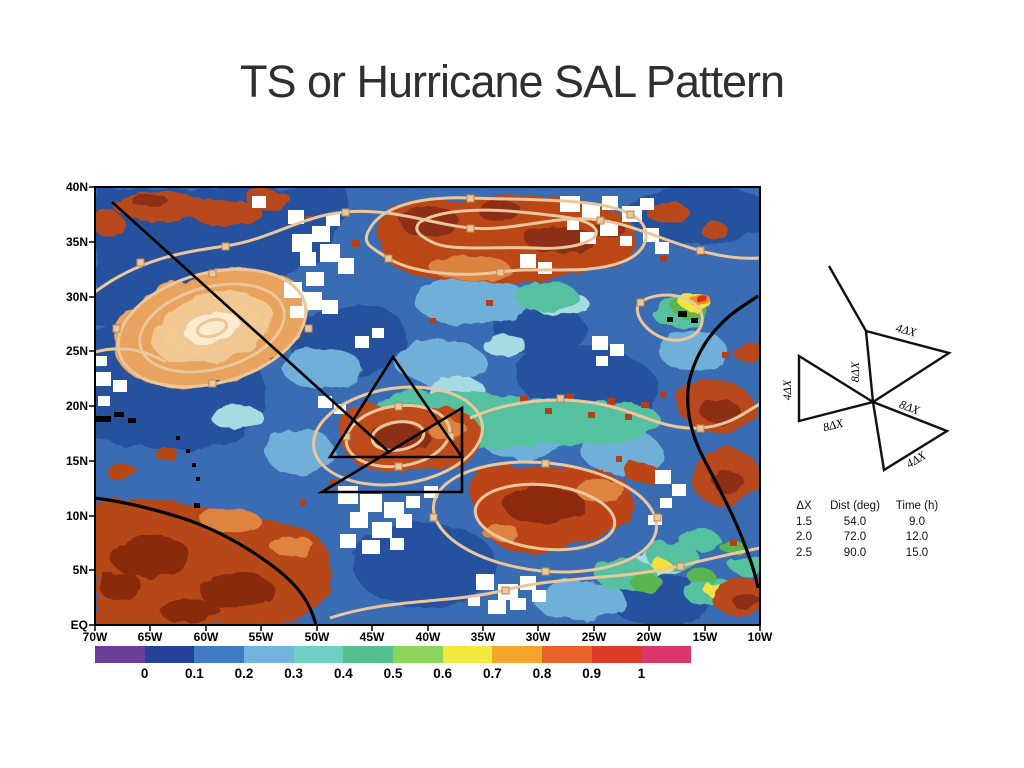  I want to click on lon-label: 25W, so click(594, 637).